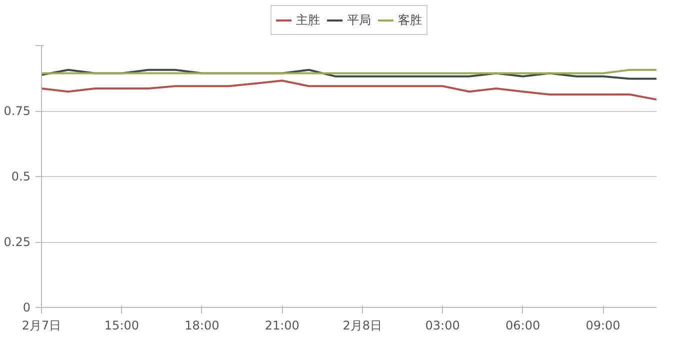 Image resolution: width=680 pixels, height=341 pixels. I want to click on y-tick-label: 0.75, so click(17, 111).